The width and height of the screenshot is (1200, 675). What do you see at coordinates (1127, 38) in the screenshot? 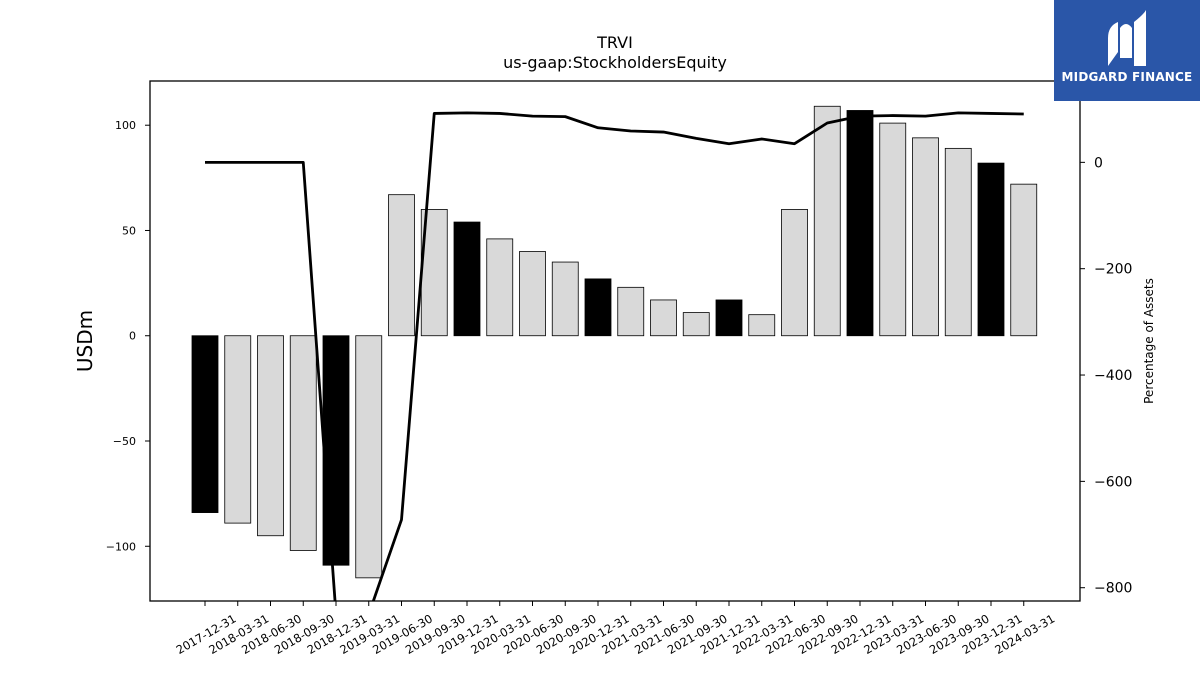
I see `logo-mark-icon` at bounding box center [1127, 38].